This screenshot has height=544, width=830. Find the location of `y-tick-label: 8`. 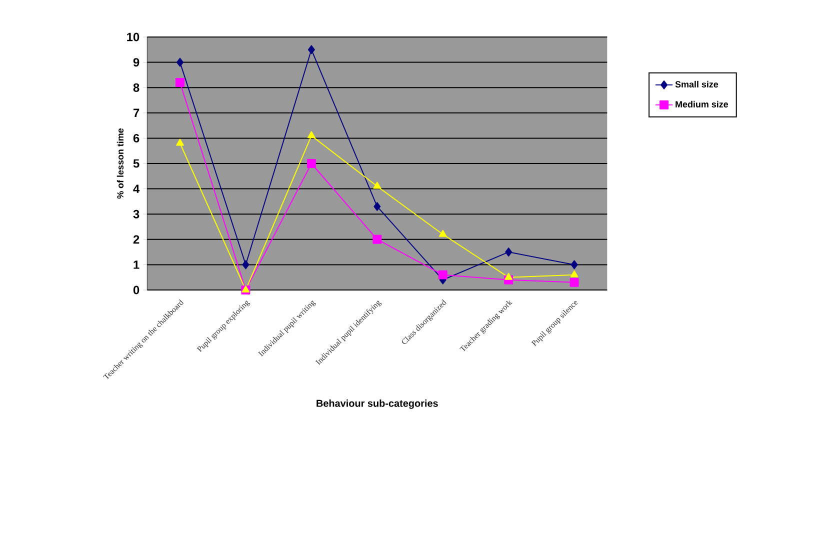

y-tick-label: 8 is located at coordinates (136, 87).